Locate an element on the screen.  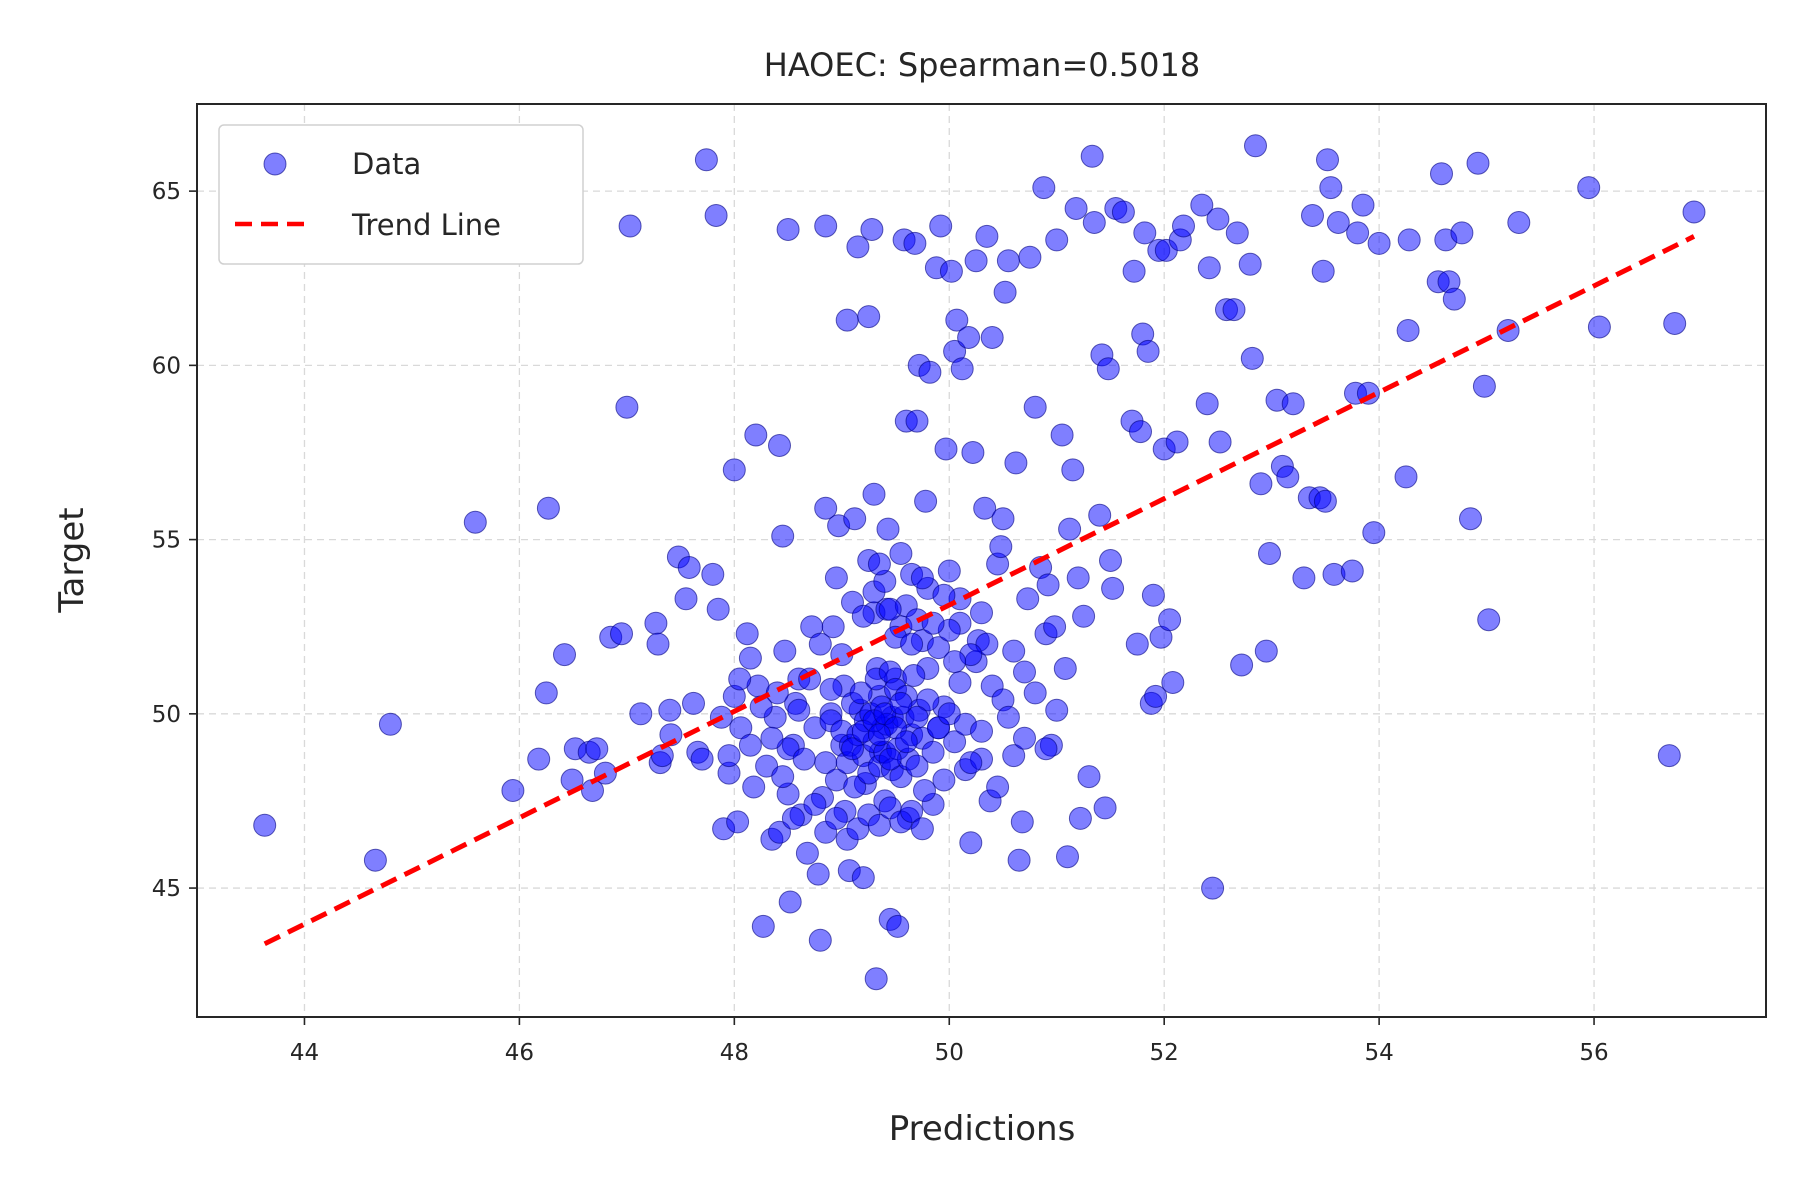
x-tick-label: 50 is located at coordinates (949, 1053).